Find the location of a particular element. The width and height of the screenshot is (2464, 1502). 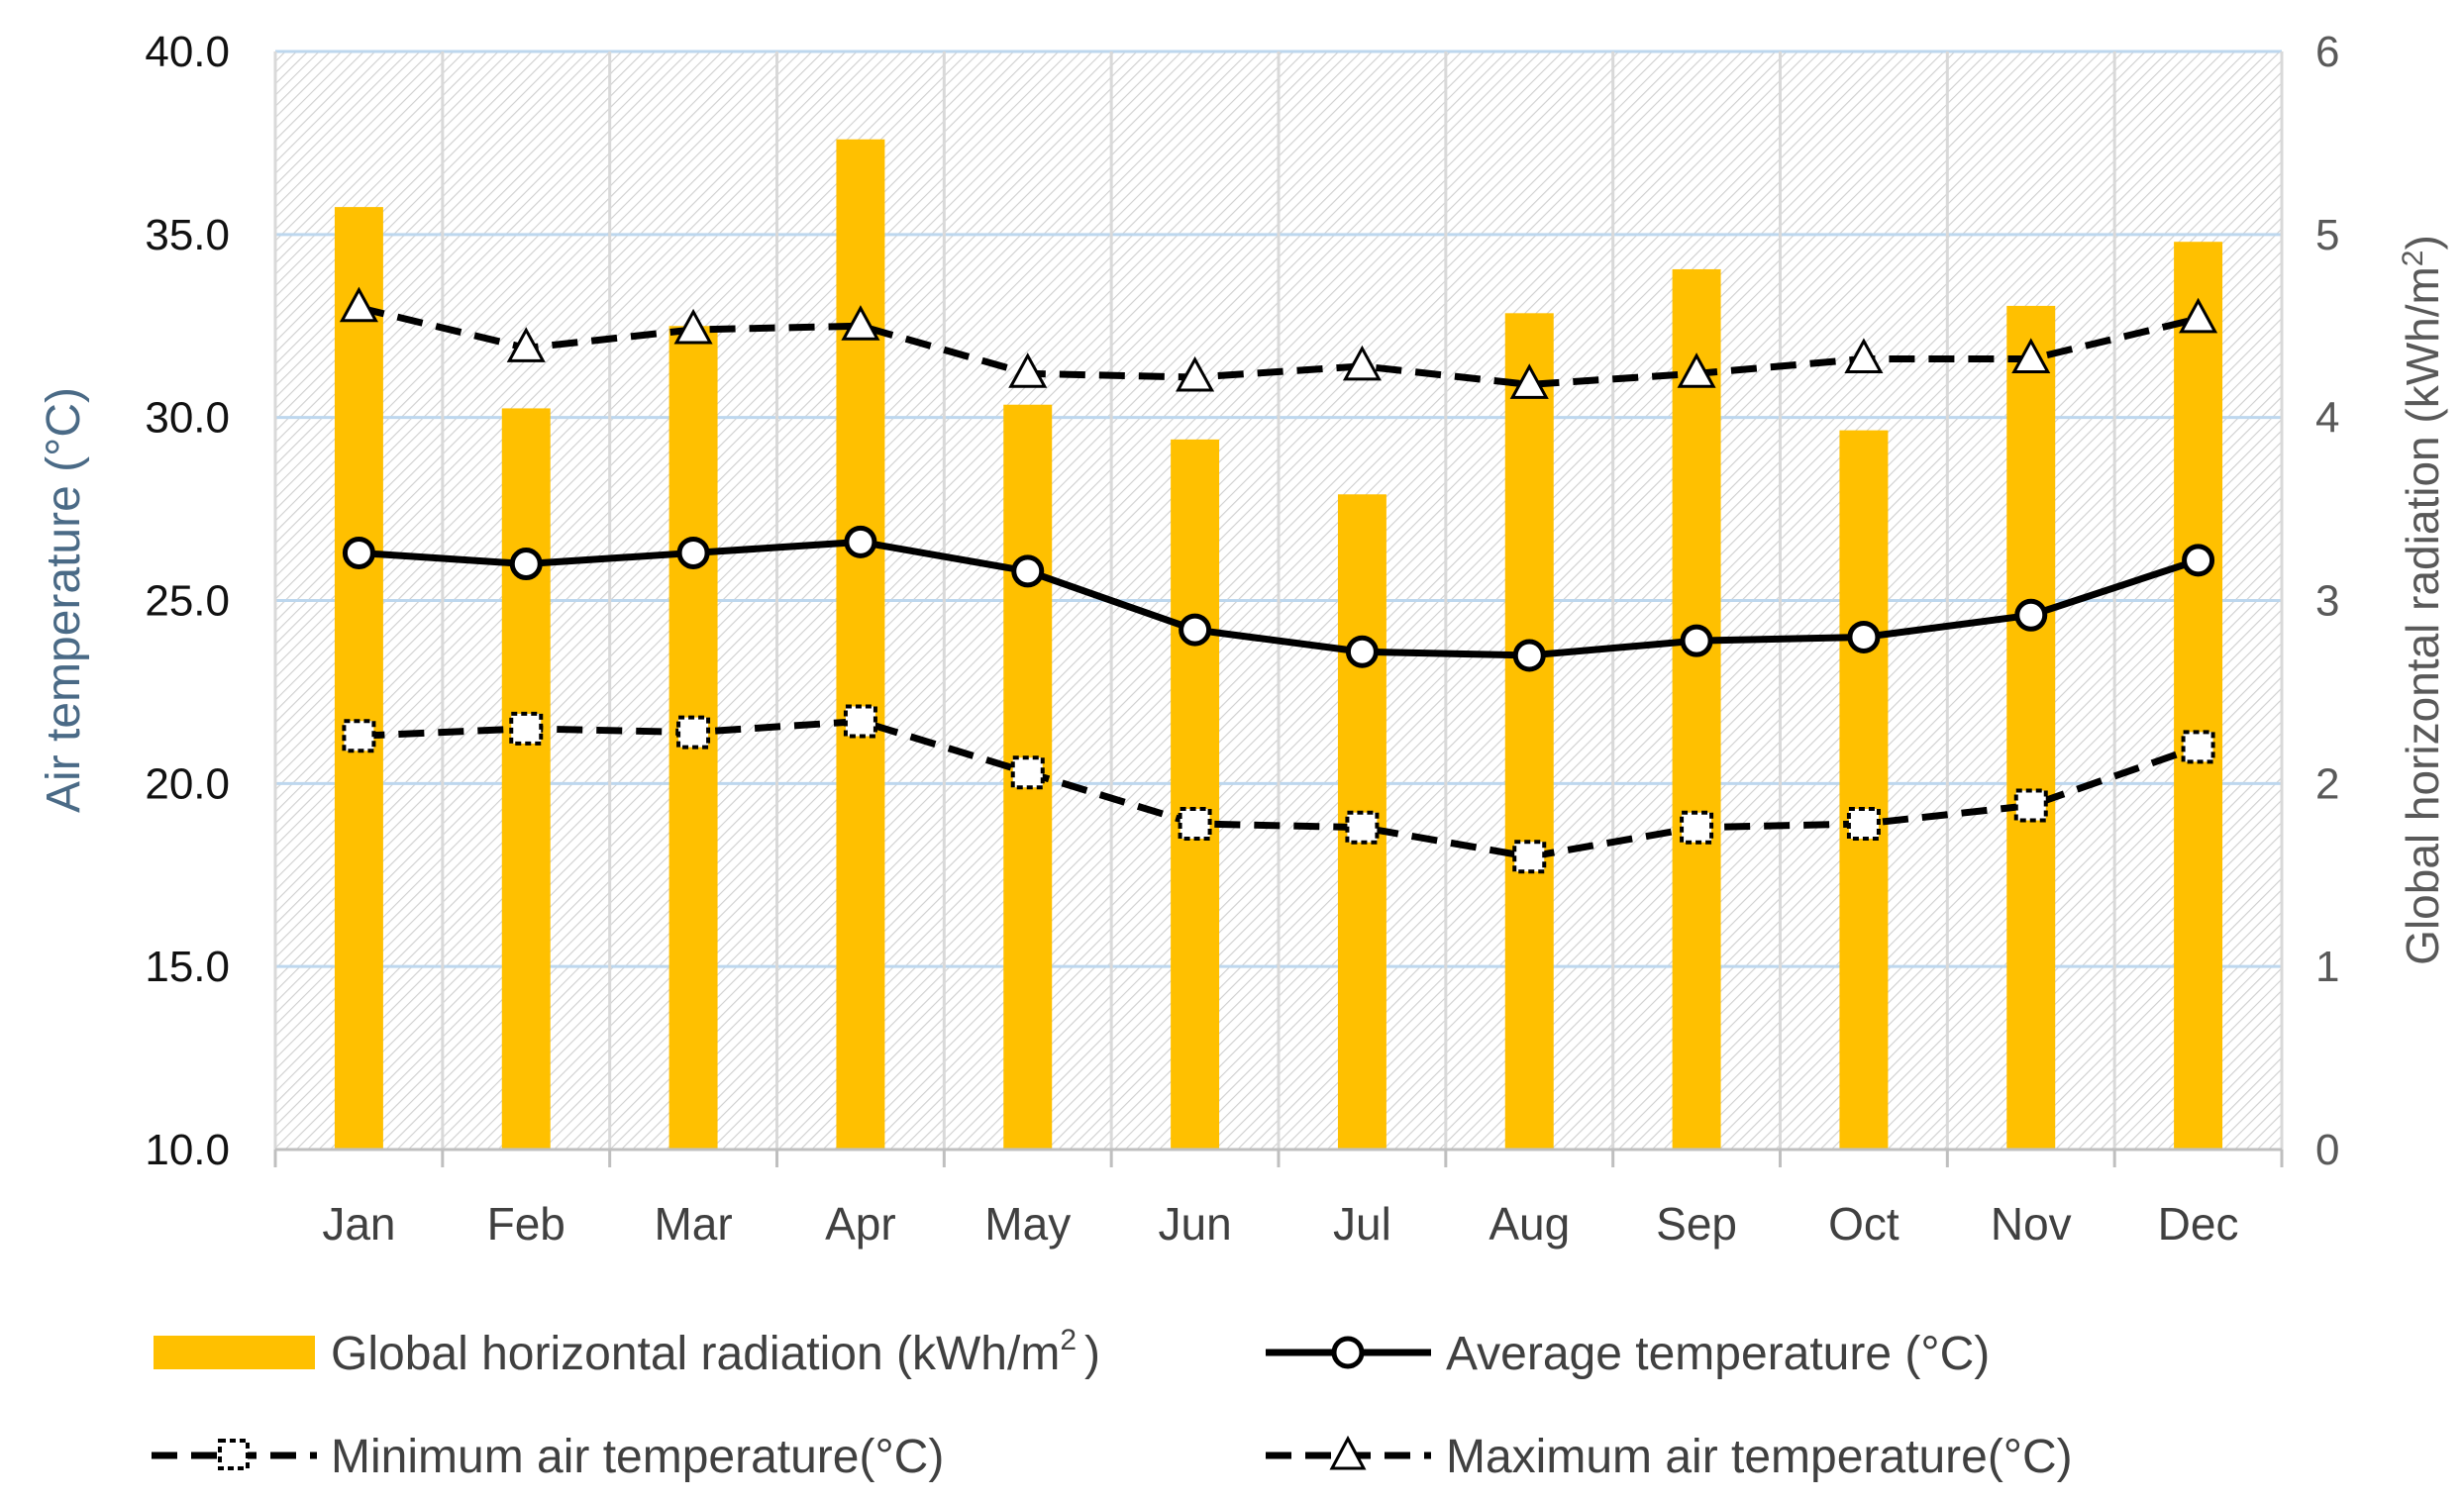

left-tick-label: 35.0 is located at coordinates (188, 235).